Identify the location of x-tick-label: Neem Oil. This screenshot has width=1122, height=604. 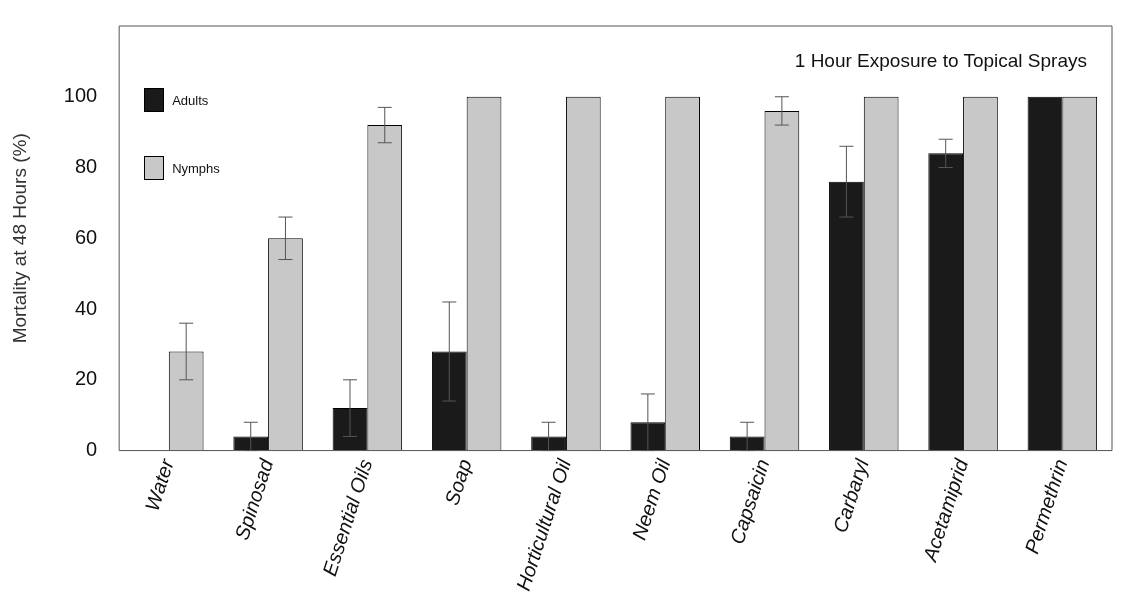
(651, 499).